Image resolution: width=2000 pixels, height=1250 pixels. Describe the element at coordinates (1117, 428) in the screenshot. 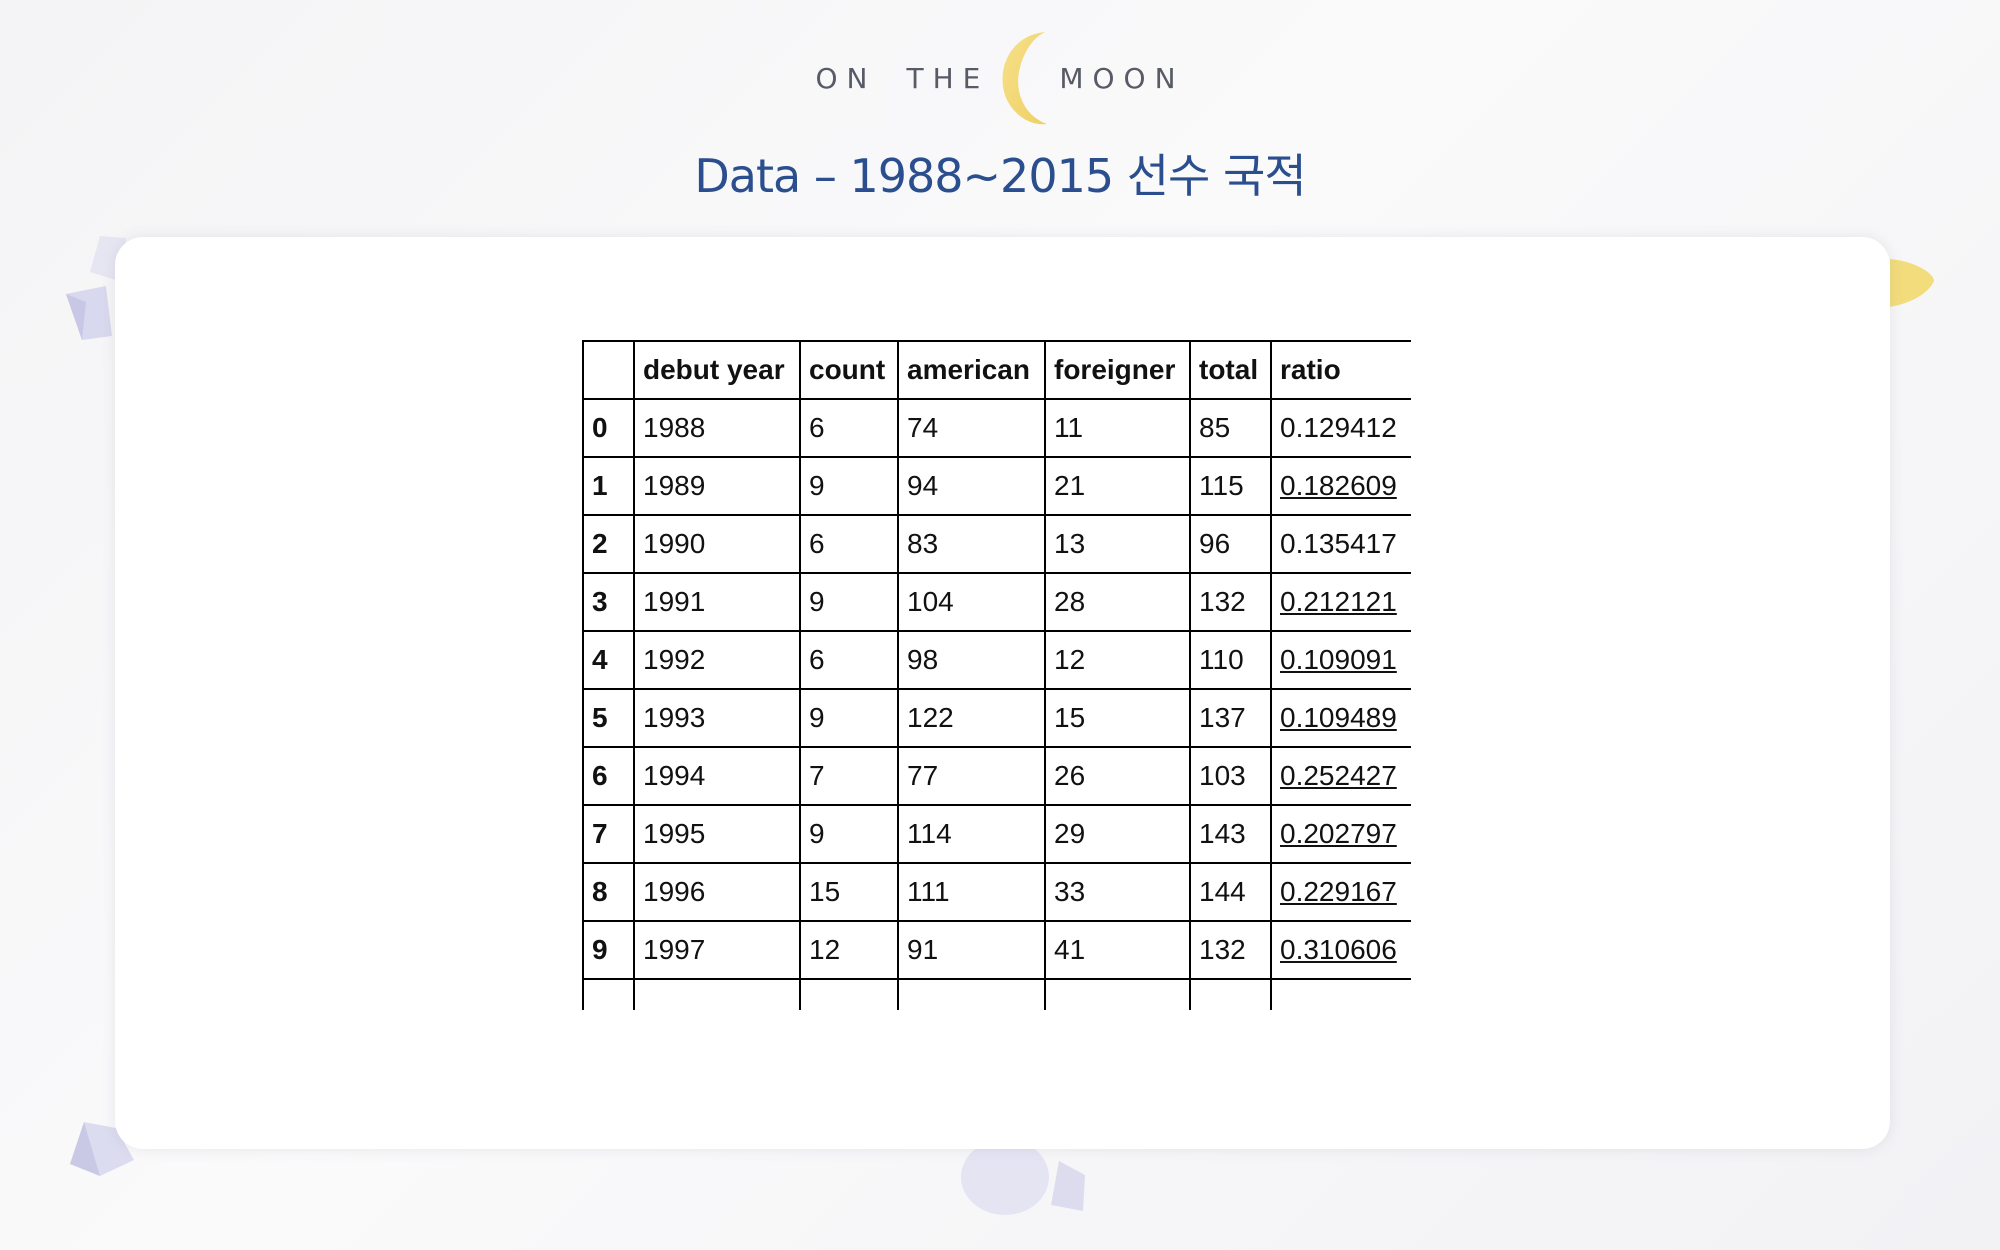

I see `foreigner-cell: 11` at that location.